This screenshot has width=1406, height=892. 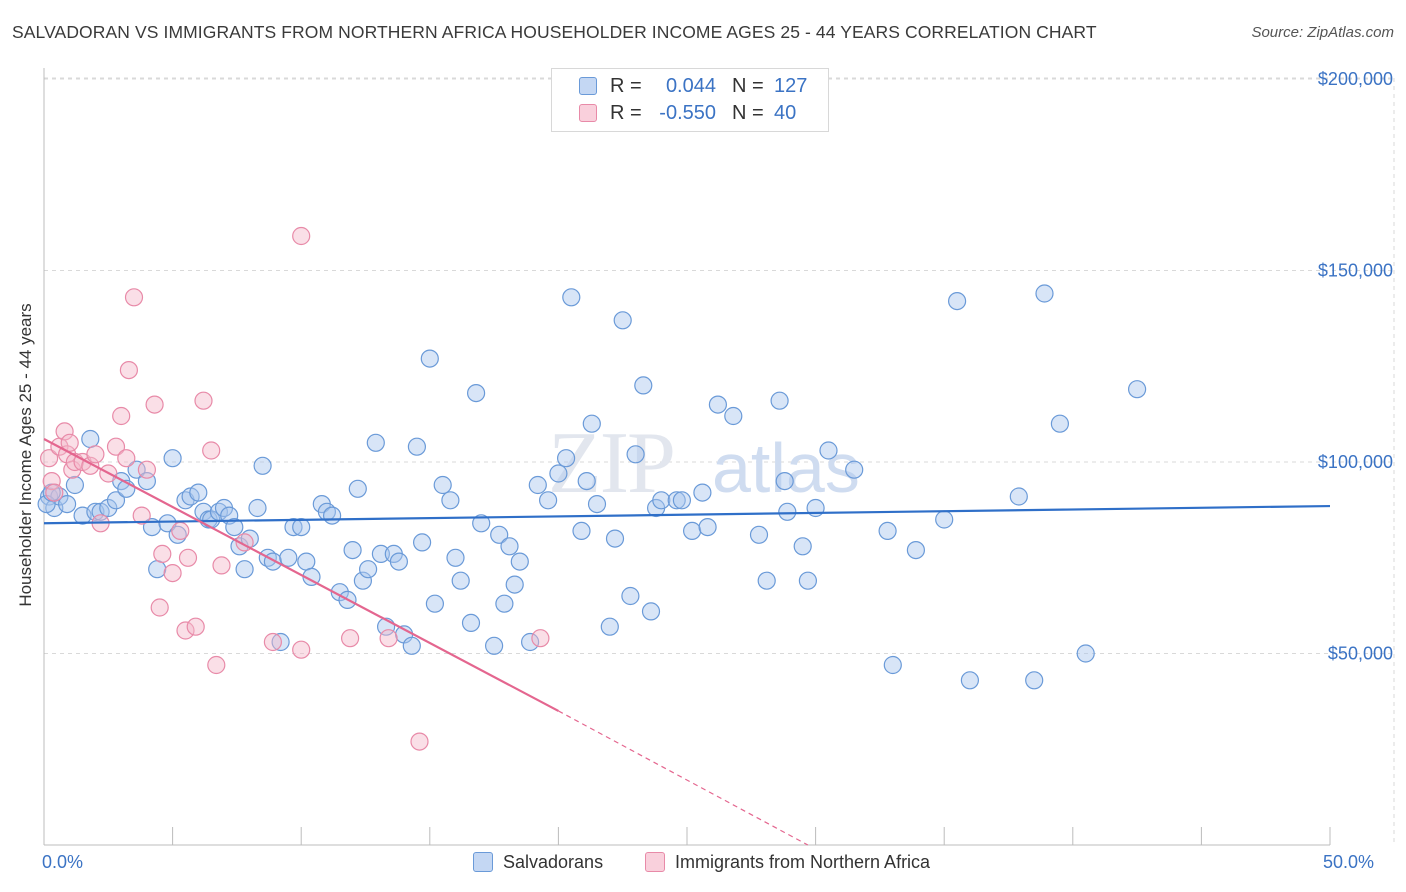 What do you see at coordinates (687, 113) in the screenshot?
I see `legend-r-value: -0.550` at bounding box center [687, 113].